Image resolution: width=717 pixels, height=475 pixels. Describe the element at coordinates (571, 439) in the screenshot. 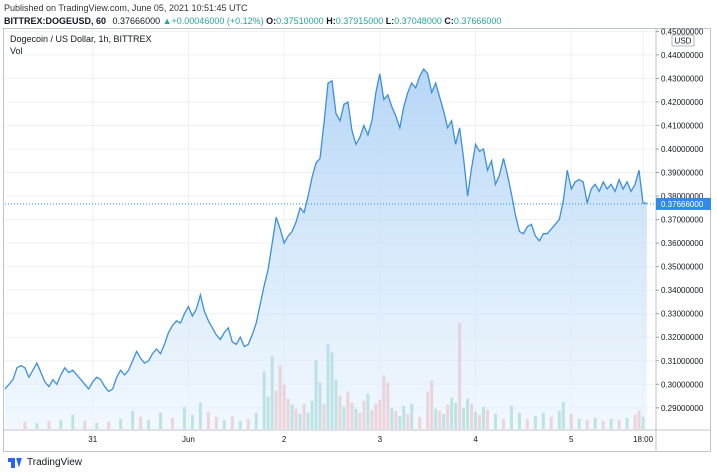

I see `x-tick-label: 5` at that location.